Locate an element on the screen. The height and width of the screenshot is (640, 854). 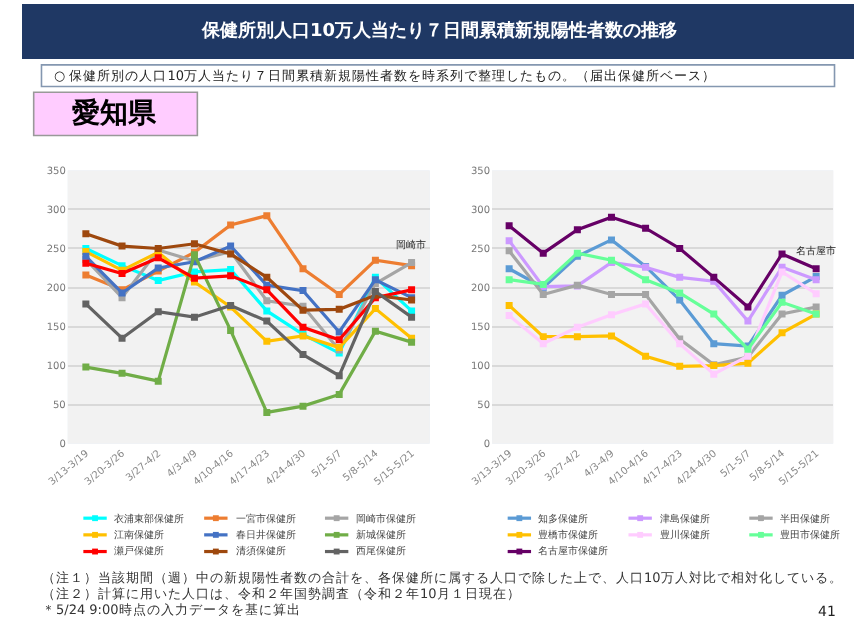
chart-title: 保健所別人口10万人当たり７日間累積新規陽性者数の推移 is located at coordinates (439, 31).